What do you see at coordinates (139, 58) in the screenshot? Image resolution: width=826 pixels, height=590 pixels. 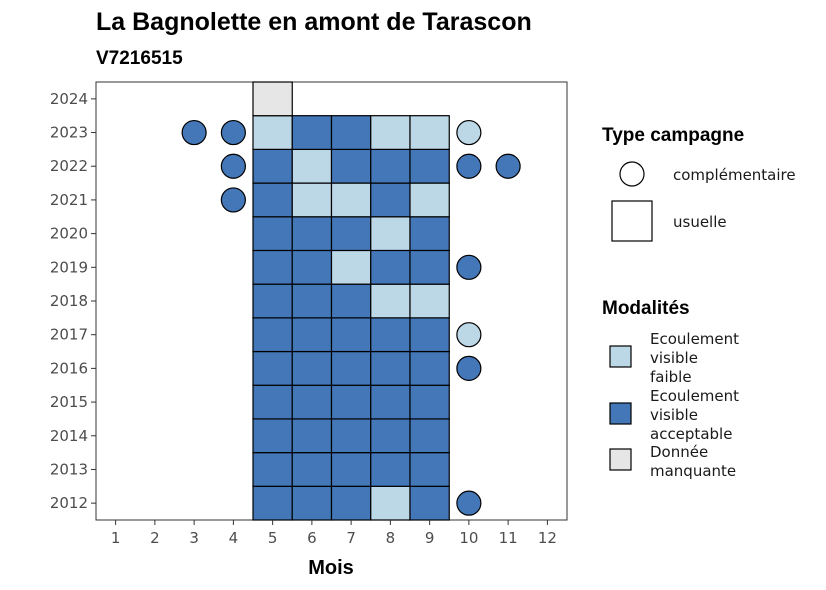 I see `chart-subtitle: V7216515` at bounding box center [139, 58].